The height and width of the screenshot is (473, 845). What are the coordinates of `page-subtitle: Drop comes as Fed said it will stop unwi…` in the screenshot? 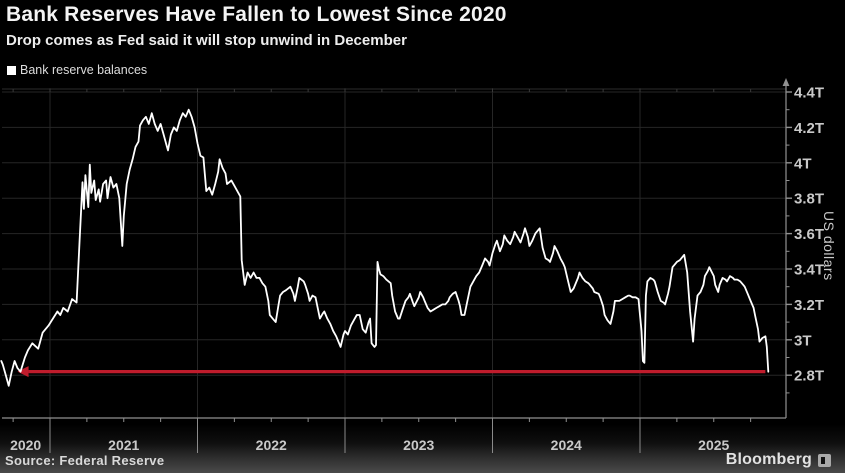 It's located at (206, 40).